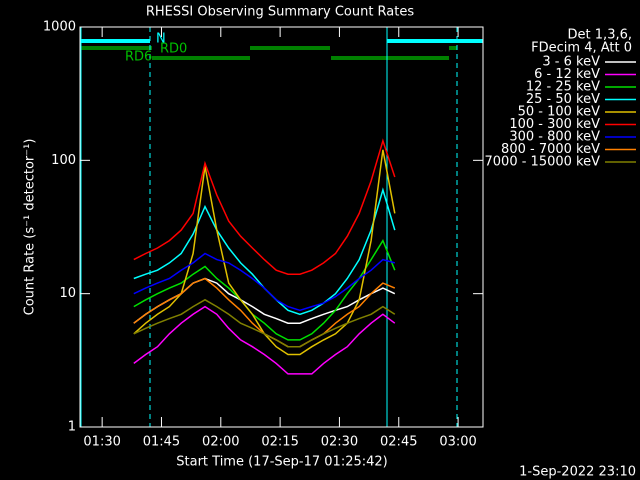 Image resolution: width=640 pixels, height=480 pixels. Describe the element at coordinates (59, 27) in the screenshot. I see `y-tick-label: 1000` at that location.